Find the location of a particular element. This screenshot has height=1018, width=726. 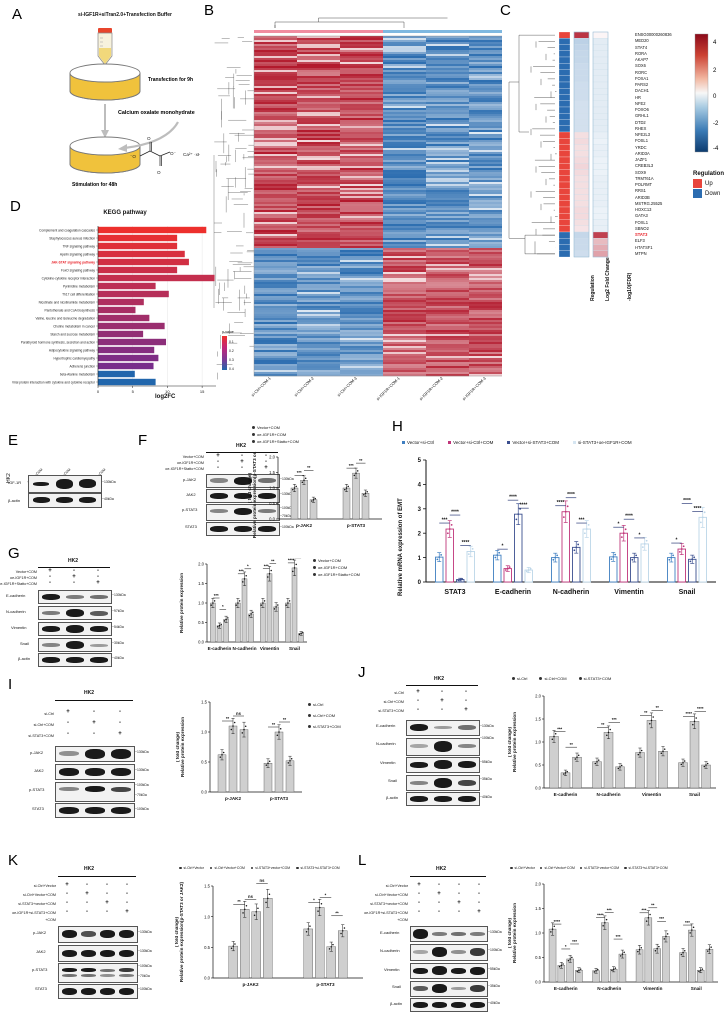

panel-label-D: D is located at coordinates (15, 206).